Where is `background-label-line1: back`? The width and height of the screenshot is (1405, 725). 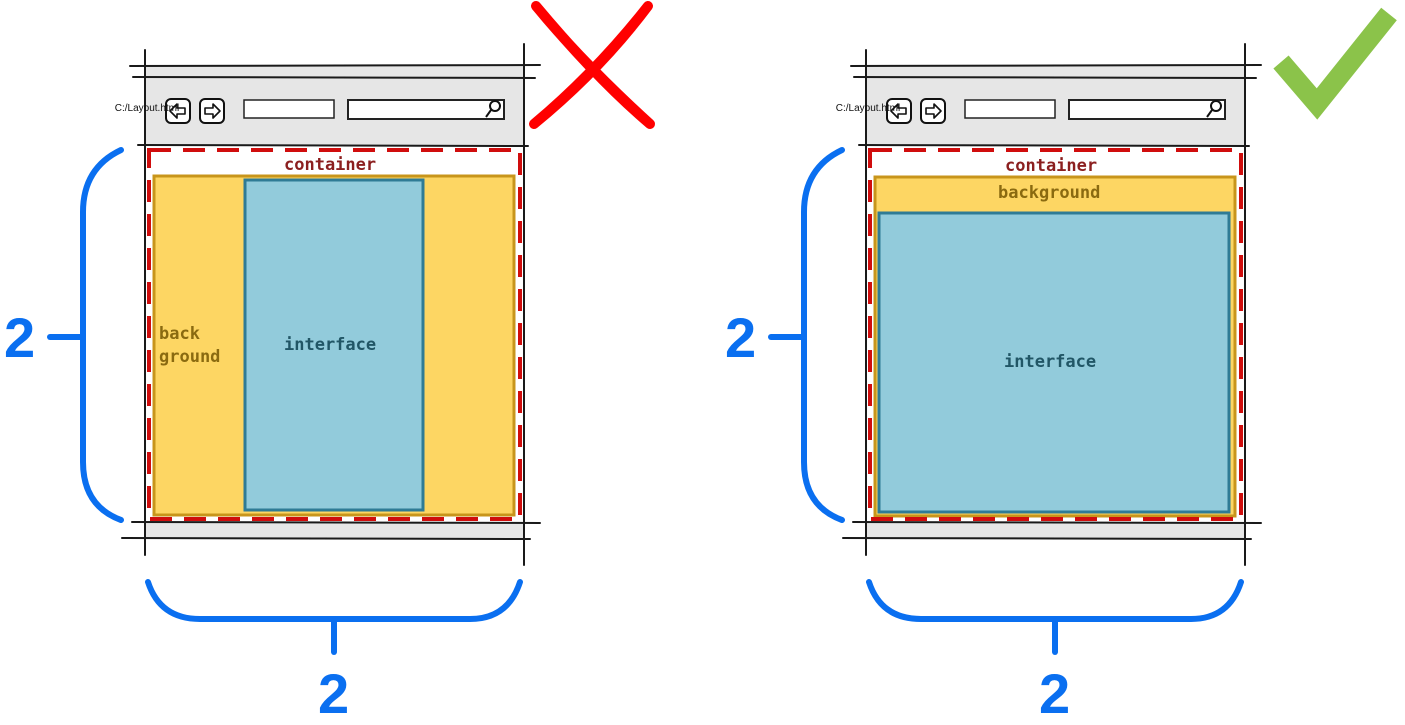 background-label-line1: back is located at coordinates (179, 334).